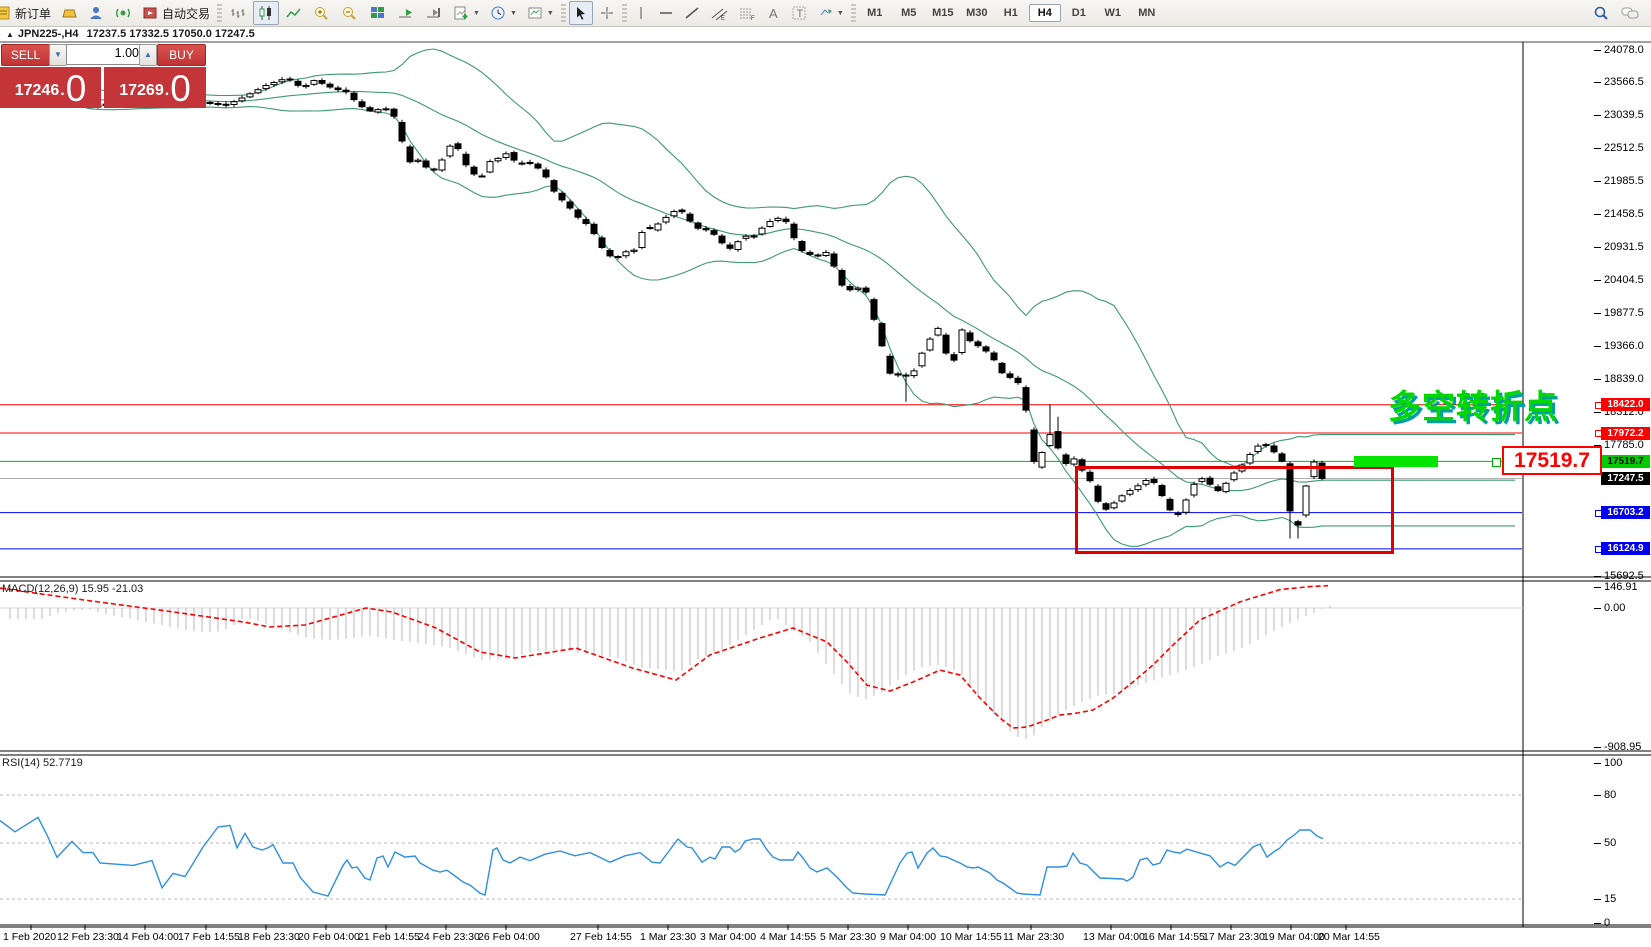  Describe the element at coordinates (1630, 13) in the screenshot. I see `chat-button` at that location.